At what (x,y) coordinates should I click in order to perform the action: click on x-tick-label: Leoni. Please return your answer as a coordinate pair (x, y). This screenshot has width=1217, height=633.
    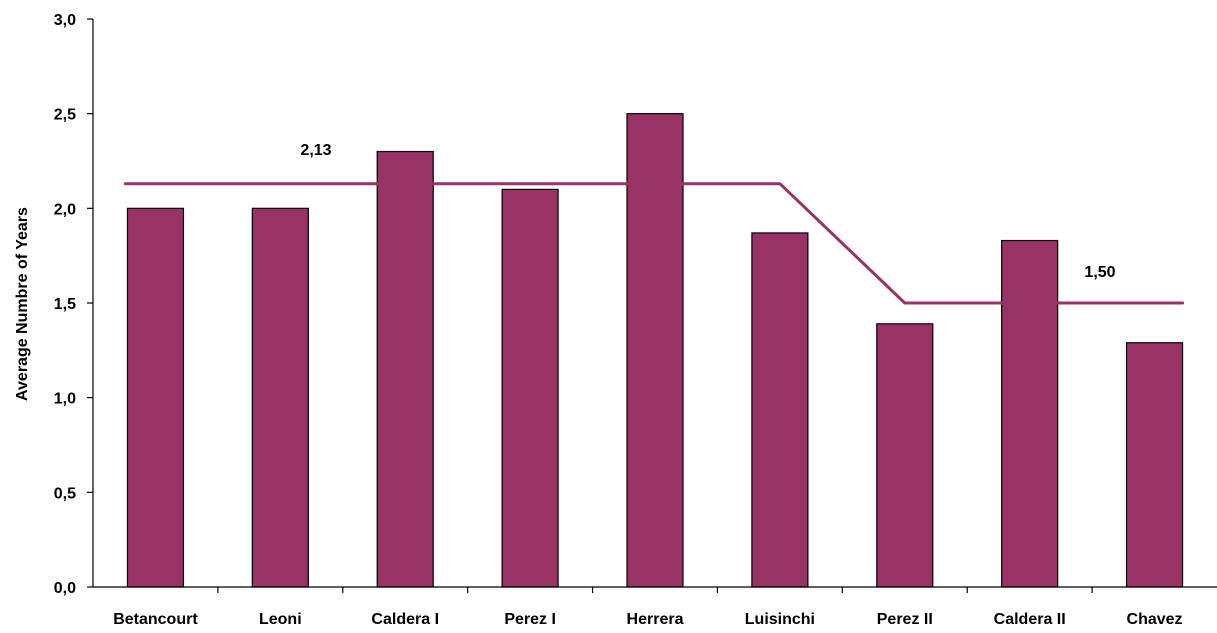
    Looking at the image, I should click on (280, 619).